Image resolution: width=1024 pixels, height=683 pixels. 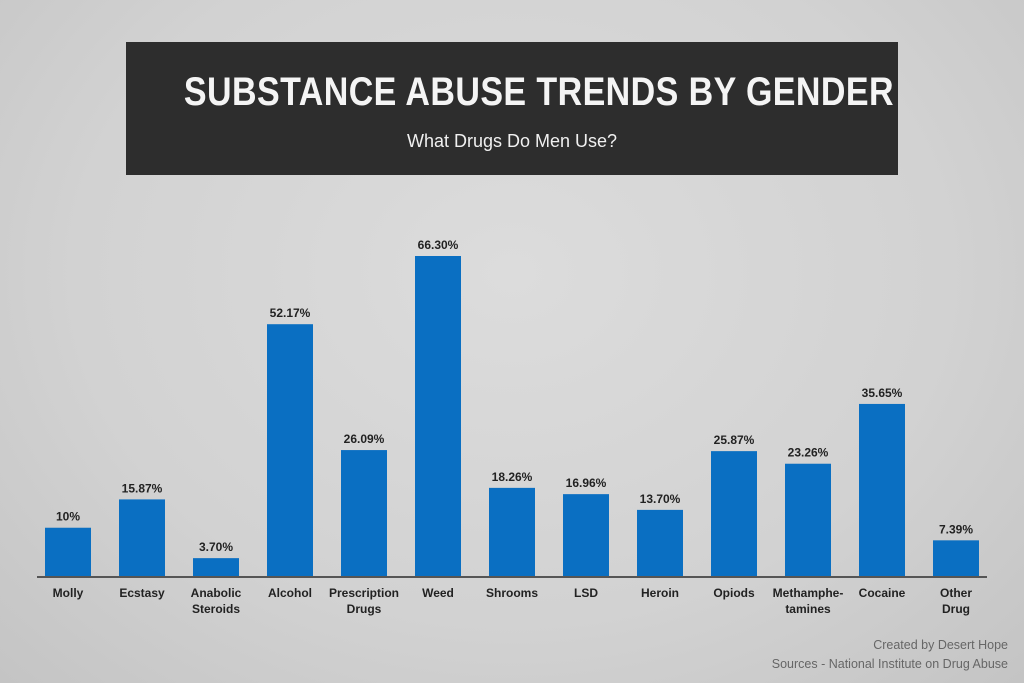 I want to click on data-label: 18.26%, so click(x=512, y=477).